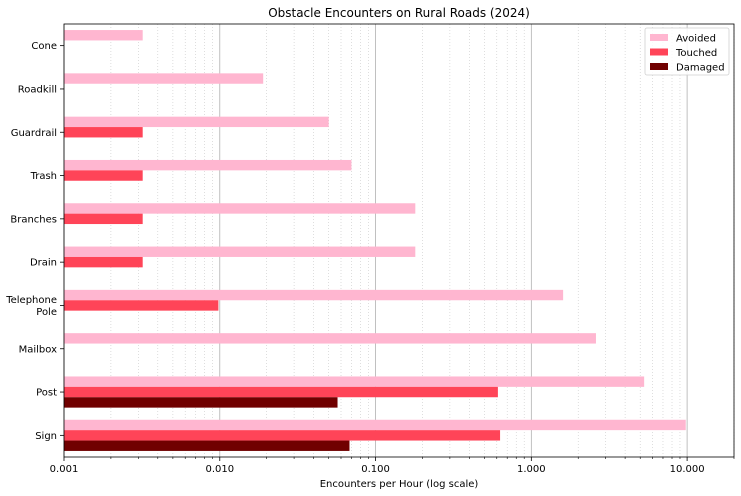 This screenshot has height=496, width=741. I want to click on x-tick-label: 0.001, so click(64, 469).